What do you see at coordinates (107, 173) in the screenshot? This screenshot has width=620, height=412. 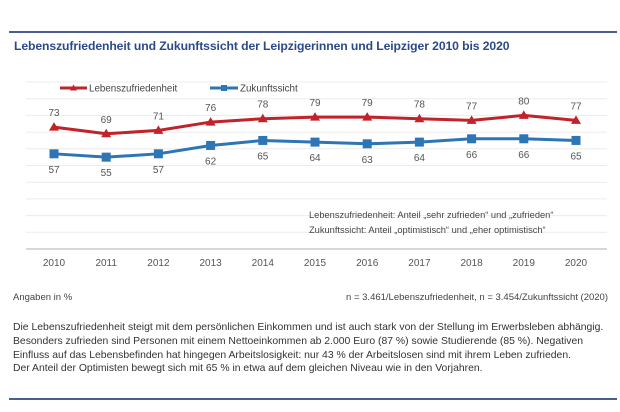 I see `data-label: 55` at bounding box center [107, 173].